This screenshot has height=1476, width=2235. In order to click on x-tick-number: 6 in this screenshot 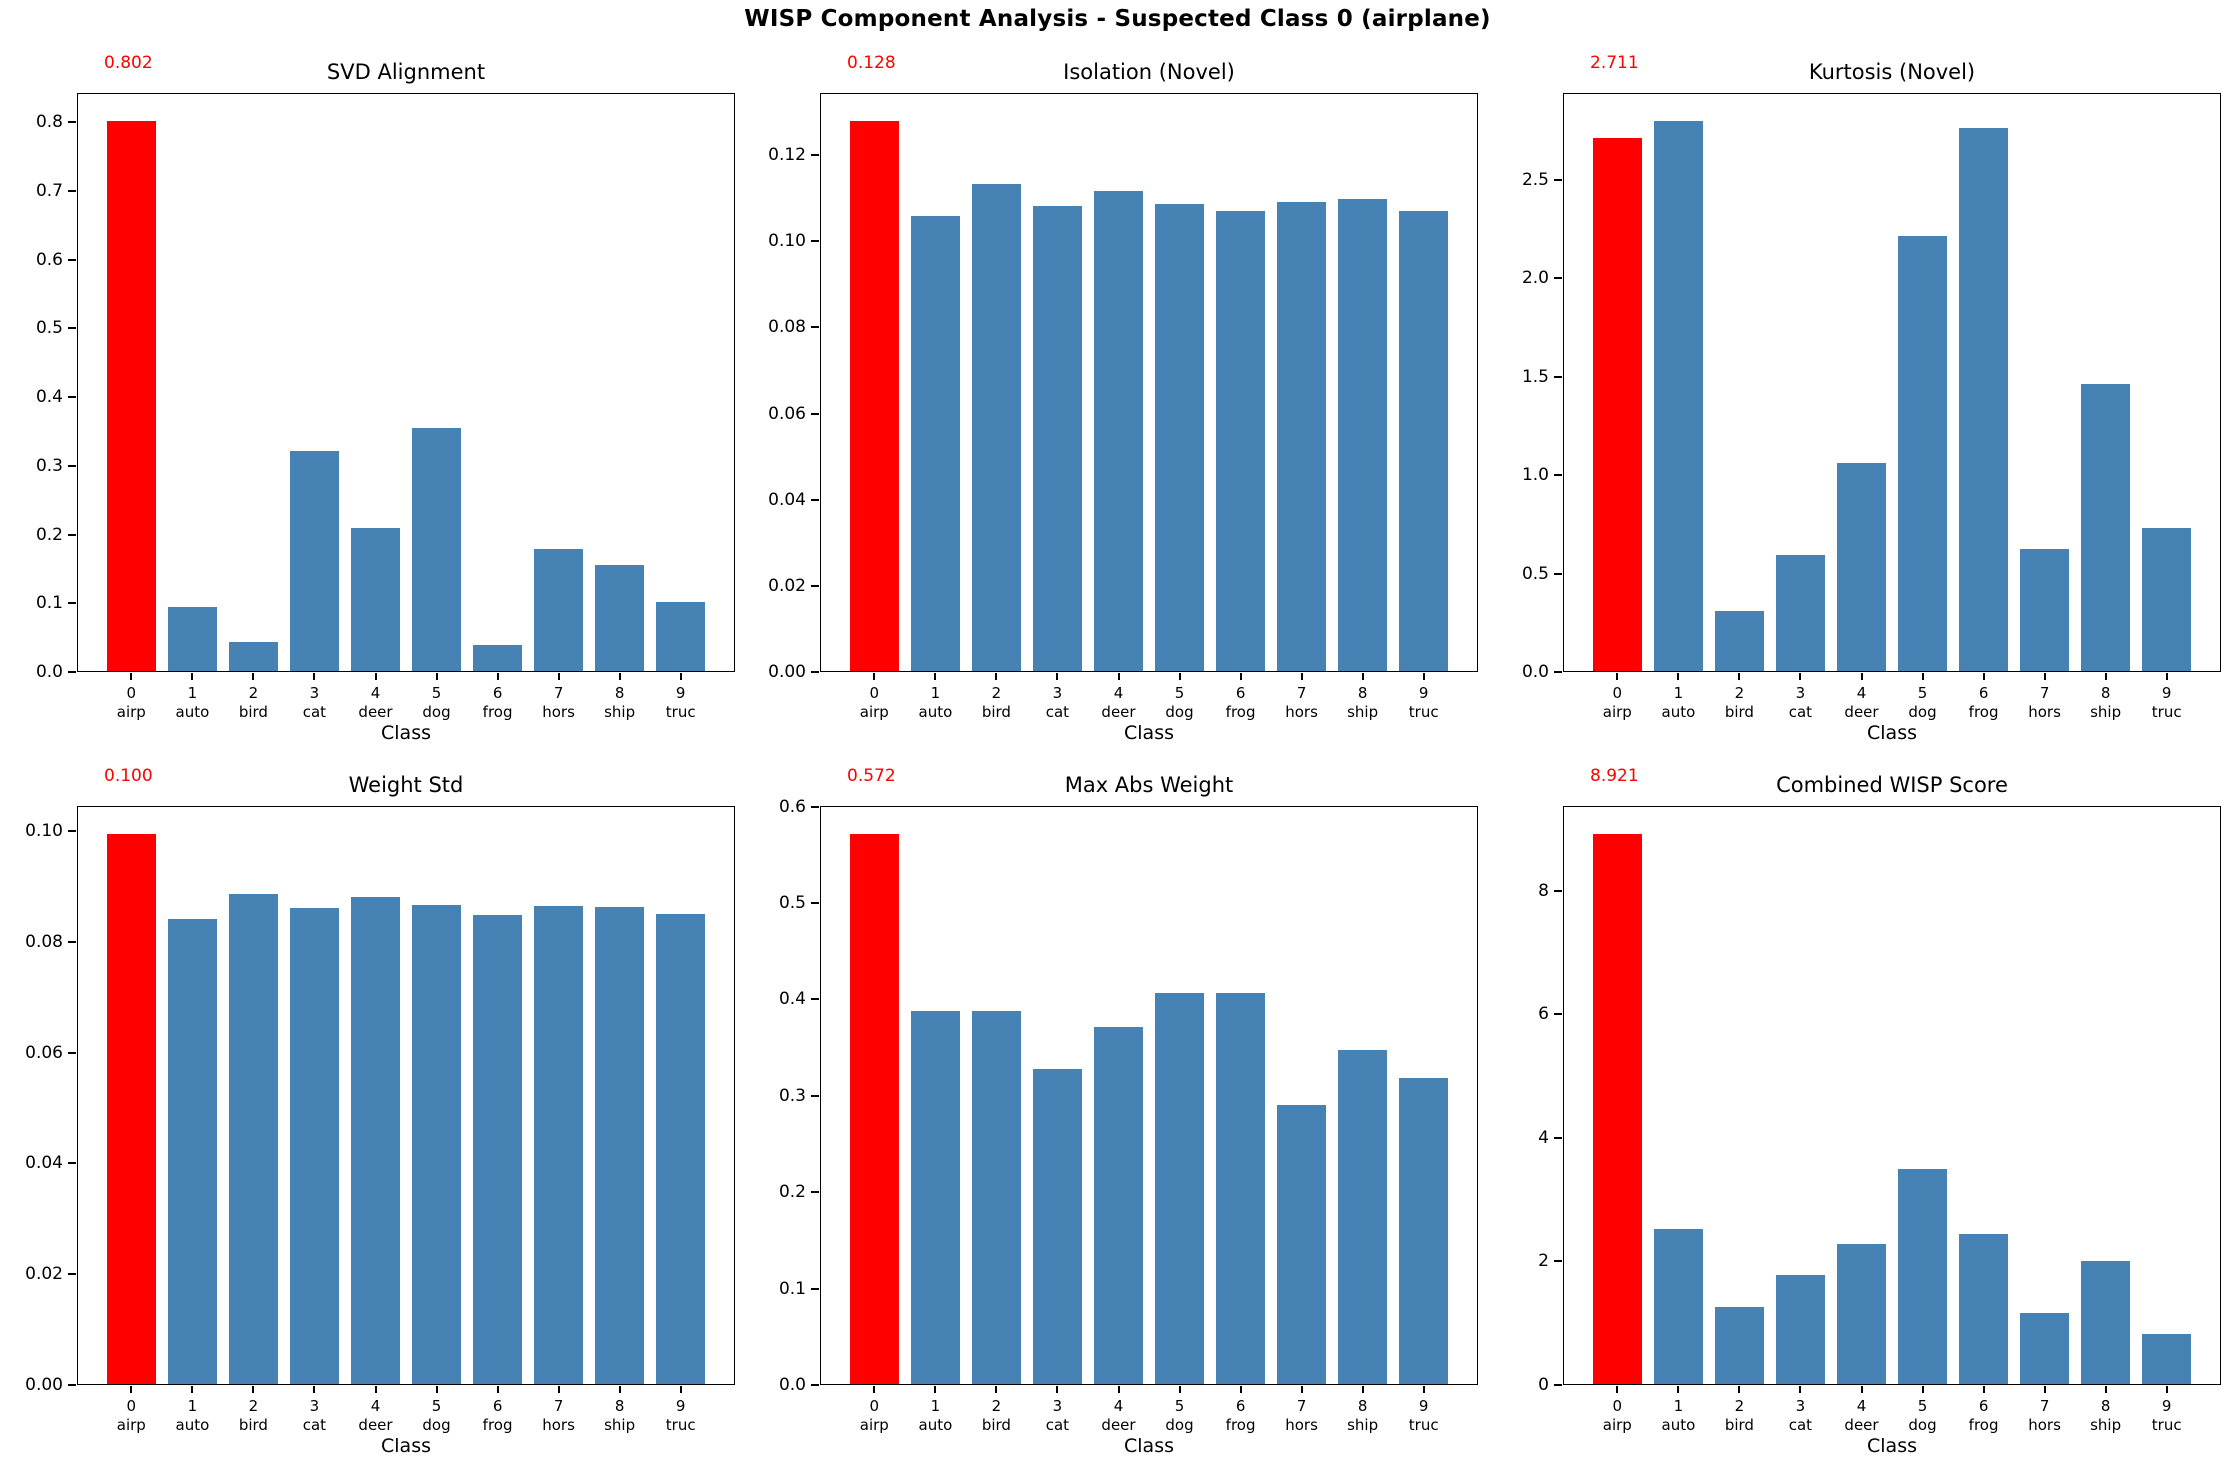, I will do `click(1983, 693)`.